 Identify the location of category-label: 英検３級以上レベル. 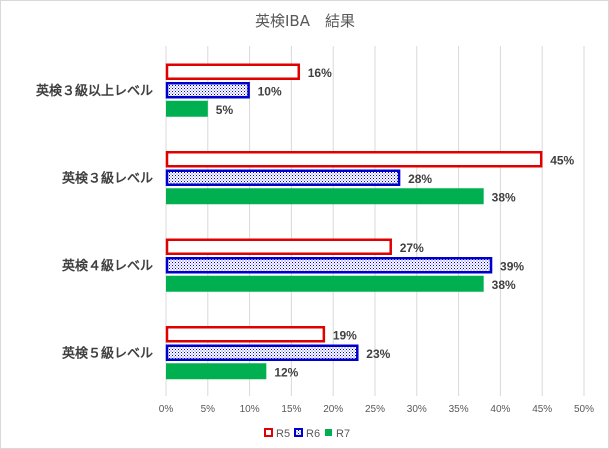
(94, 91).